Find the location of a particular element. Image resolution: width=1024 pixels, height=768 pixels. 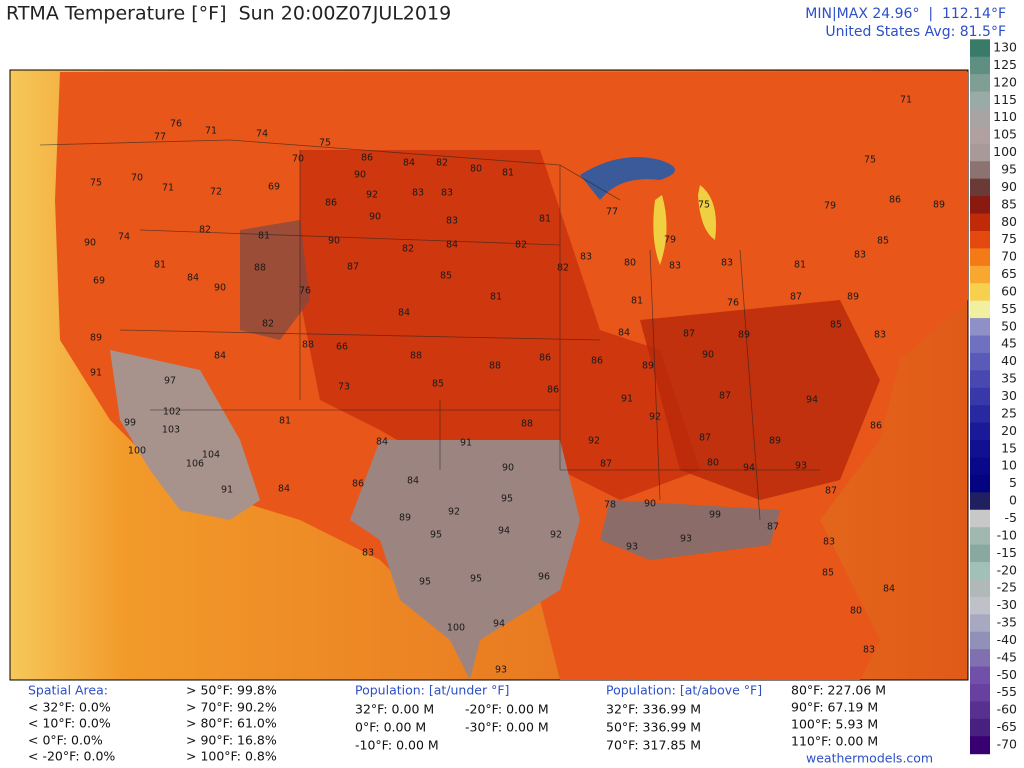

station-label: 97 is located at coordinates (170, 381).